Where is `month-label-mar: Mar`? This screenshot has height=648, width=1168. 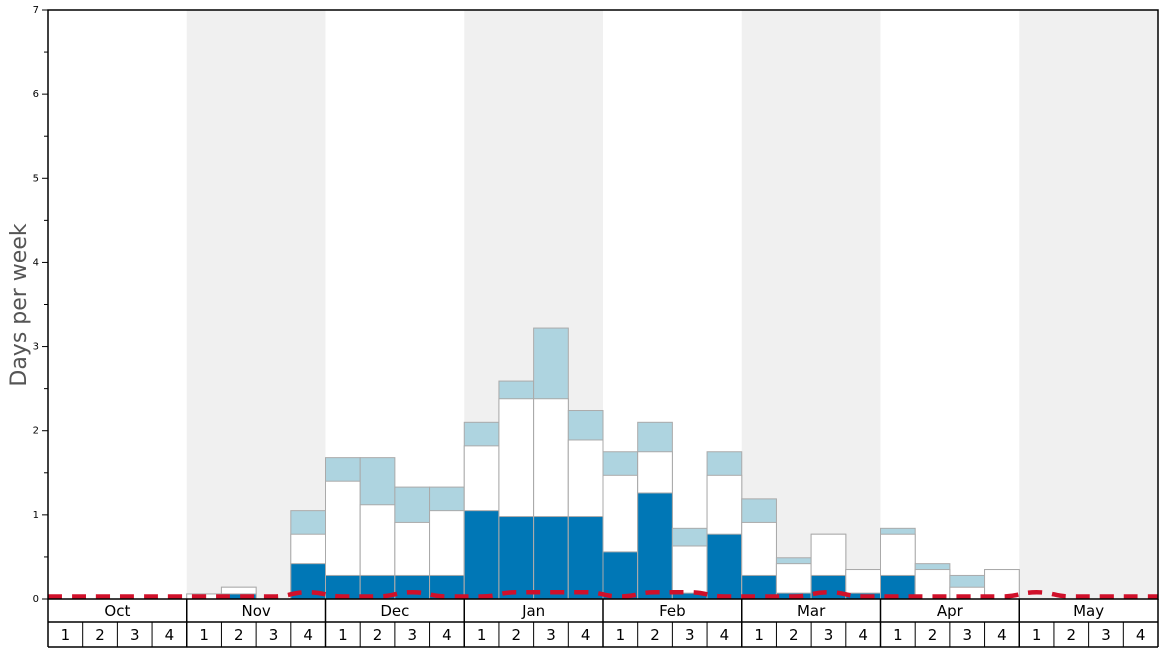 month-label-mar: Mar is located at coordinates (811, 611).